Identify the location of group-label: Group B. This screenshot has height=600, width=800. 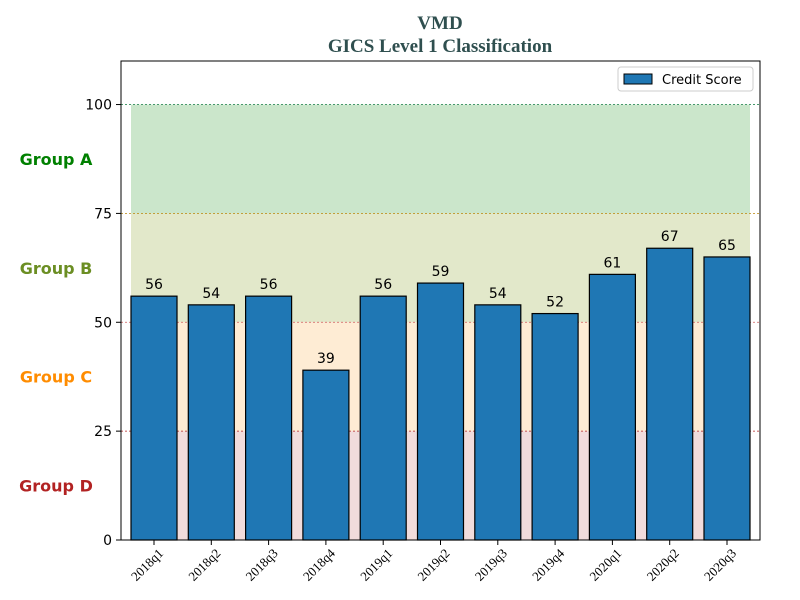
(56, 268).